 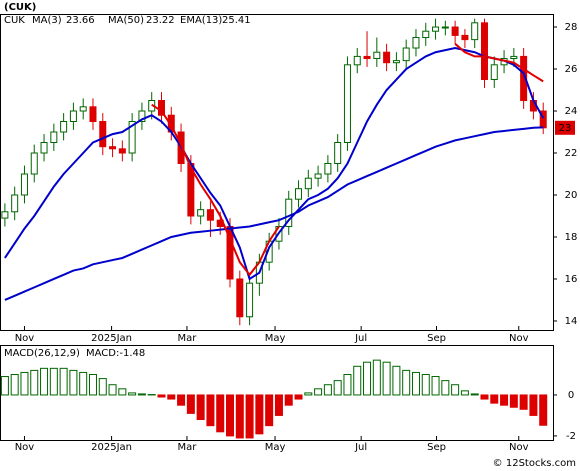 I want to click on watermark: © 12Stocks.com, so click(x=534, y=463).